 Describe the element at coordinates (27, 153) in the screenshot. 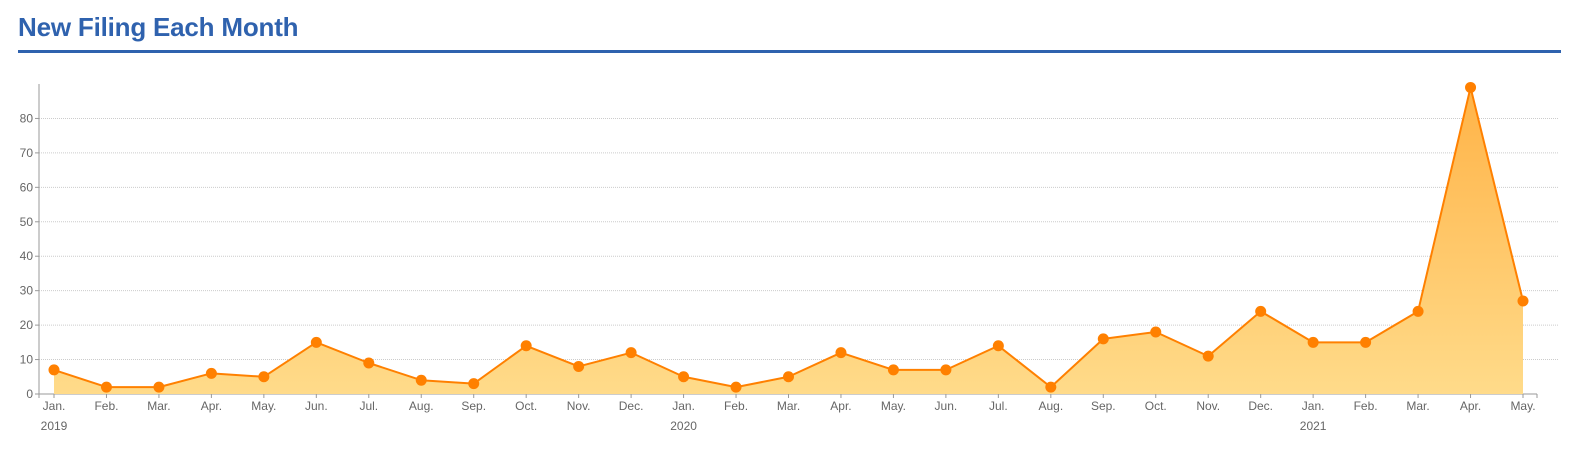

I see `y-tick-label: 70` at that location.